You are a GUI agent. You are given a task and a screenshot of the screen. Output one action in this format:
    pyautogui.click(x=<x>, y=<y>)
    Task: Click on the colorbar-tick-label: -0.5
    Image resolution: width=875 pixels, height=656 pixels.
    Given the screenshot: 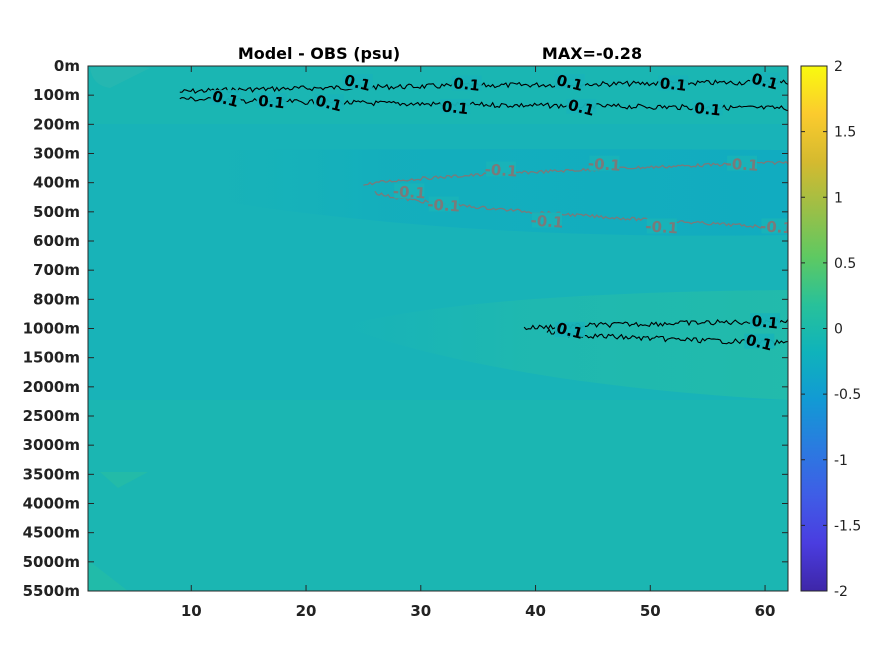 What is the action you would take?
    pyautogui.click(x=847, y=395)
    